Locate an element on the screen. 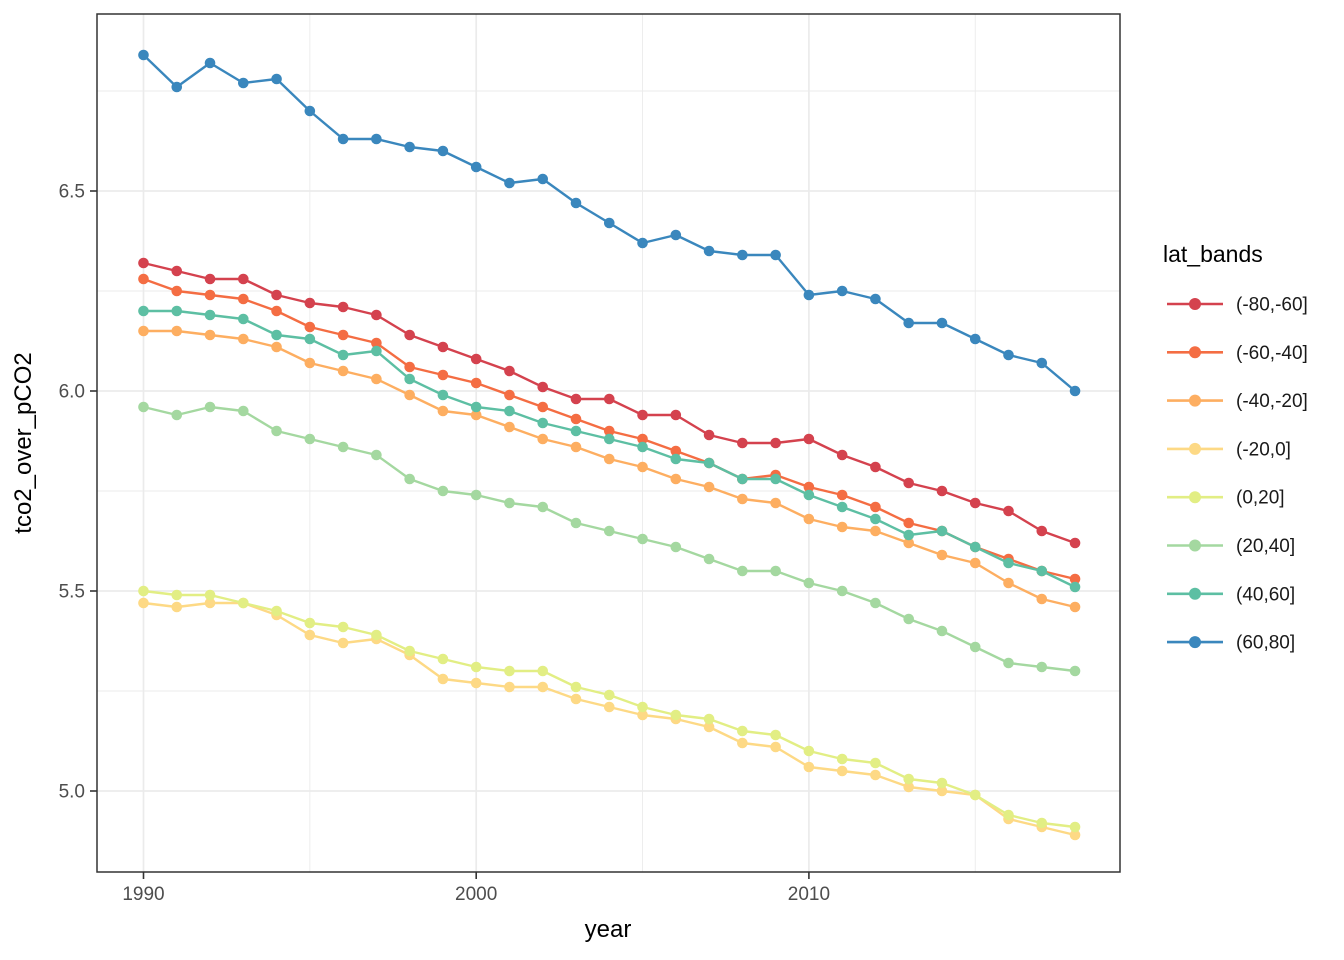 The width and height of the screenshot is (1344, 960). data-point-(40,60]-2016 is located at coordinates (1008, 563).